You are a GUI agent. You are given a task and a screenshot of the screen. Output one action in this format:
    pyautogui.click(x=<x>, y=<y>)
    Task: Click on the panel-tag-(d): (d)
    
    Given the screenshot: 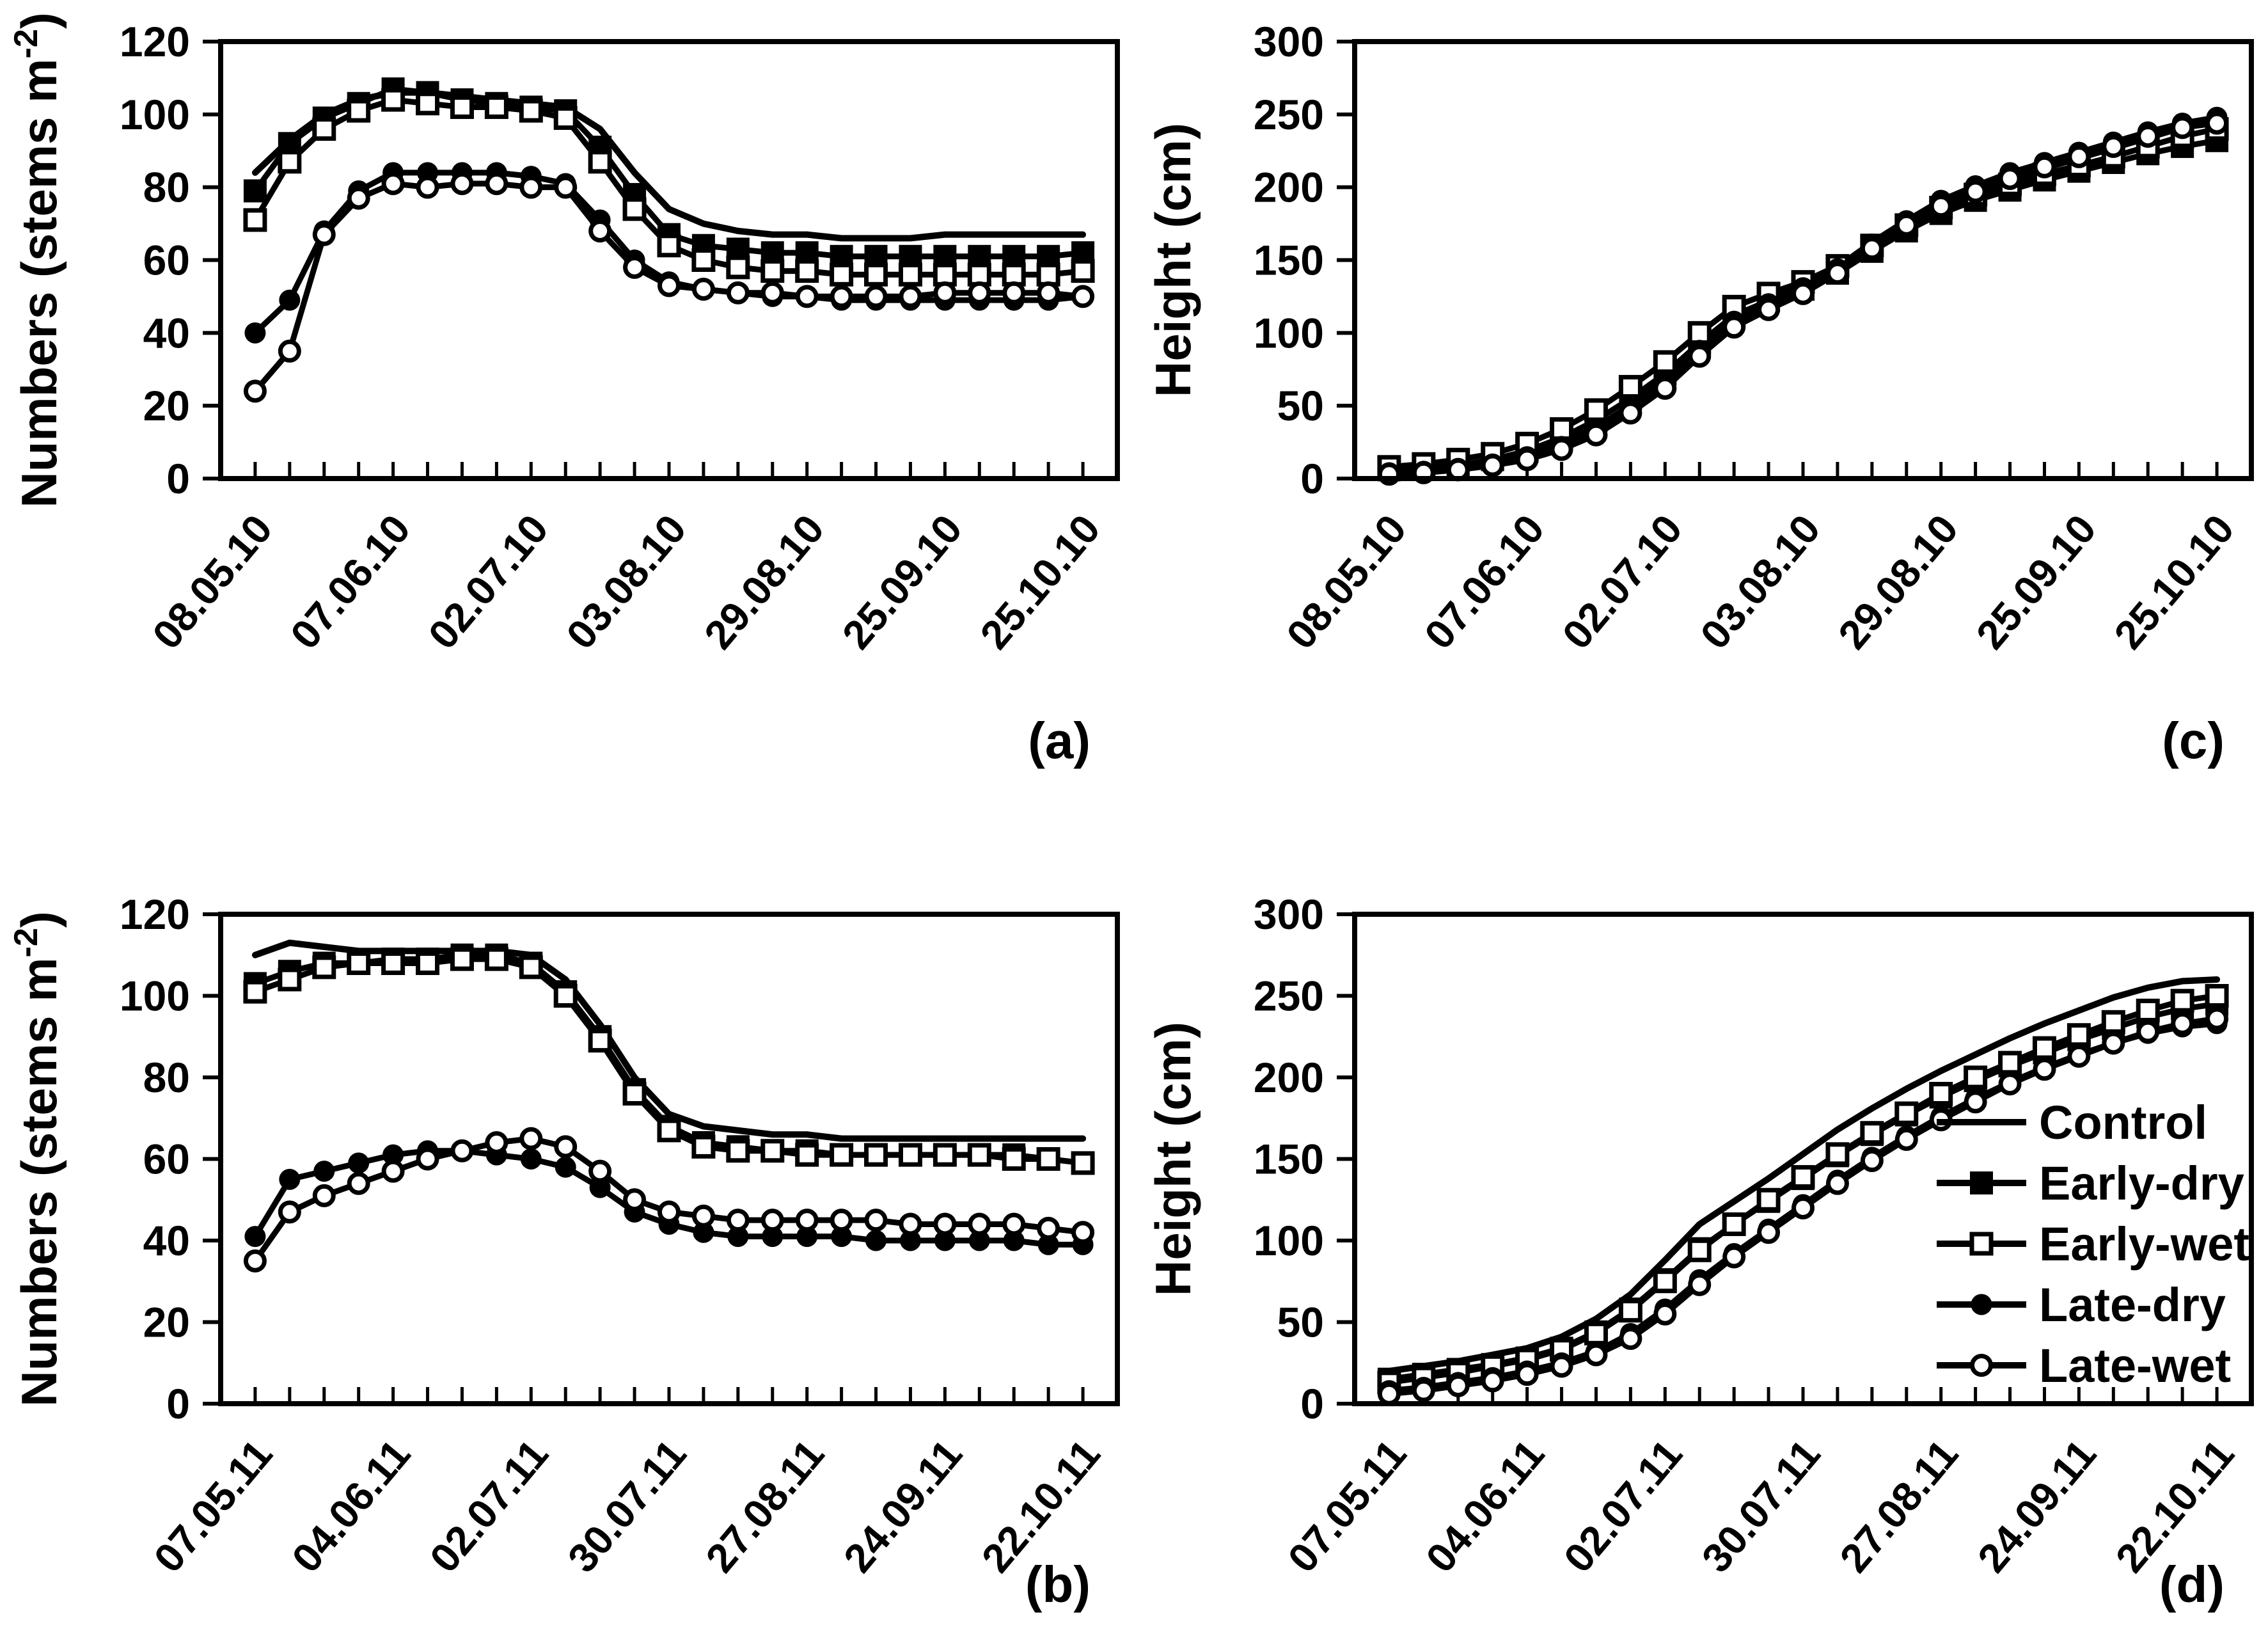 What is the action you would take?
    pyautogui.click(x=2192, y=1584)
    